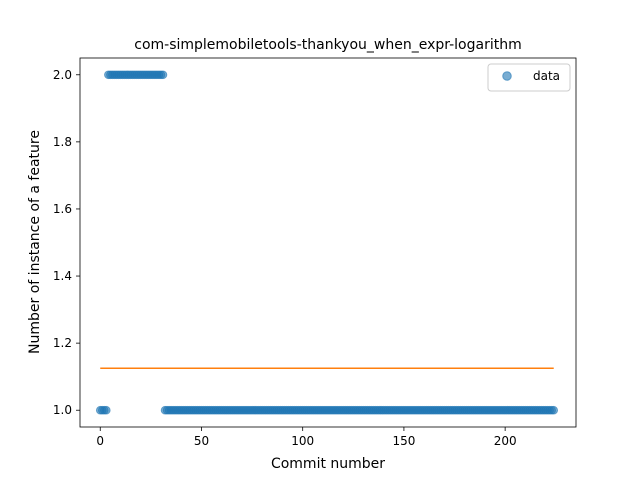 The image size is (640, 484). What do you see at coordinates (62, 75) in the screenshot?
I see `y-tick-label: 2.0` at bounding box center [62, 75].